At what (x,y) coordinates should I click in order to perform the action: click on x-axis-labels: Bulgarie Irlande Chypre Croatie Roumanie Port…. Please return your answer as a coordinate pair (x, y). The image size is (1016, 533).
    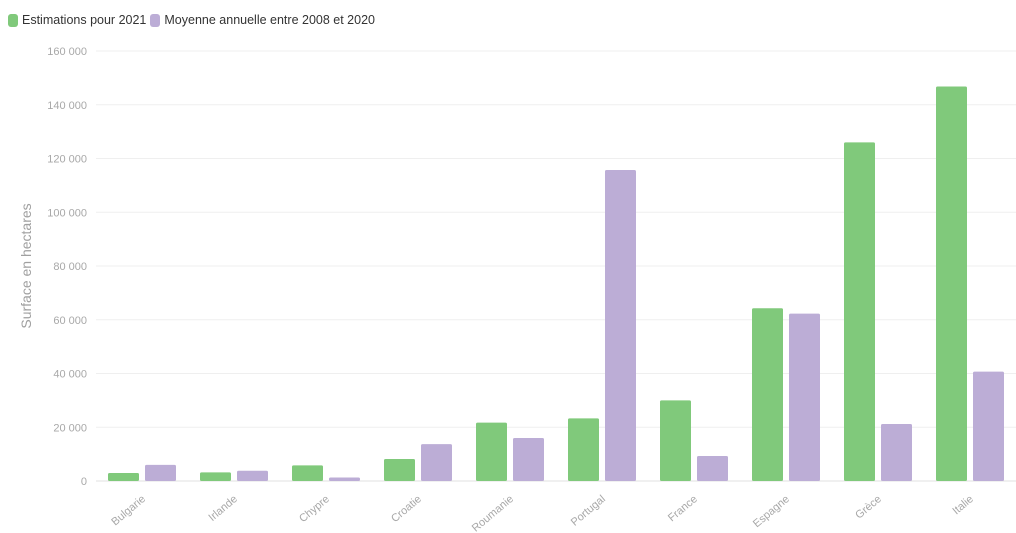
    Looking at the image, I should click on (542, 513).